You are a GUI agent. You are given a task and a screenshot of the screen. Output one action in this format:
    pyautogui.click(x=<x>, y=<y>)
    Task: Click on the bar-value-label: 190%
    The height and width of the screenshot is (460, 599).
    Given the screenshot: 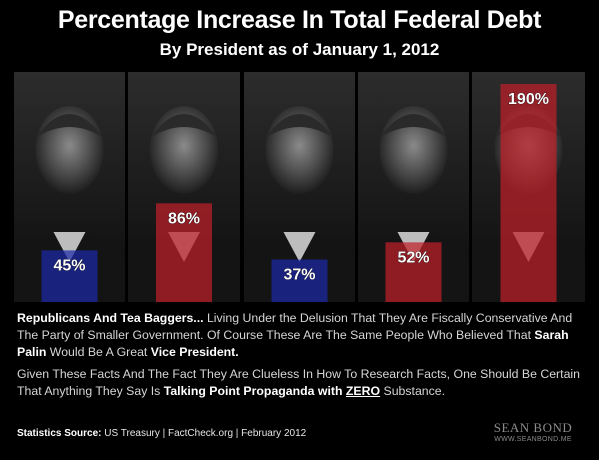 What is the action you would take?
    pyautogui.click(x=528, y=99)
    